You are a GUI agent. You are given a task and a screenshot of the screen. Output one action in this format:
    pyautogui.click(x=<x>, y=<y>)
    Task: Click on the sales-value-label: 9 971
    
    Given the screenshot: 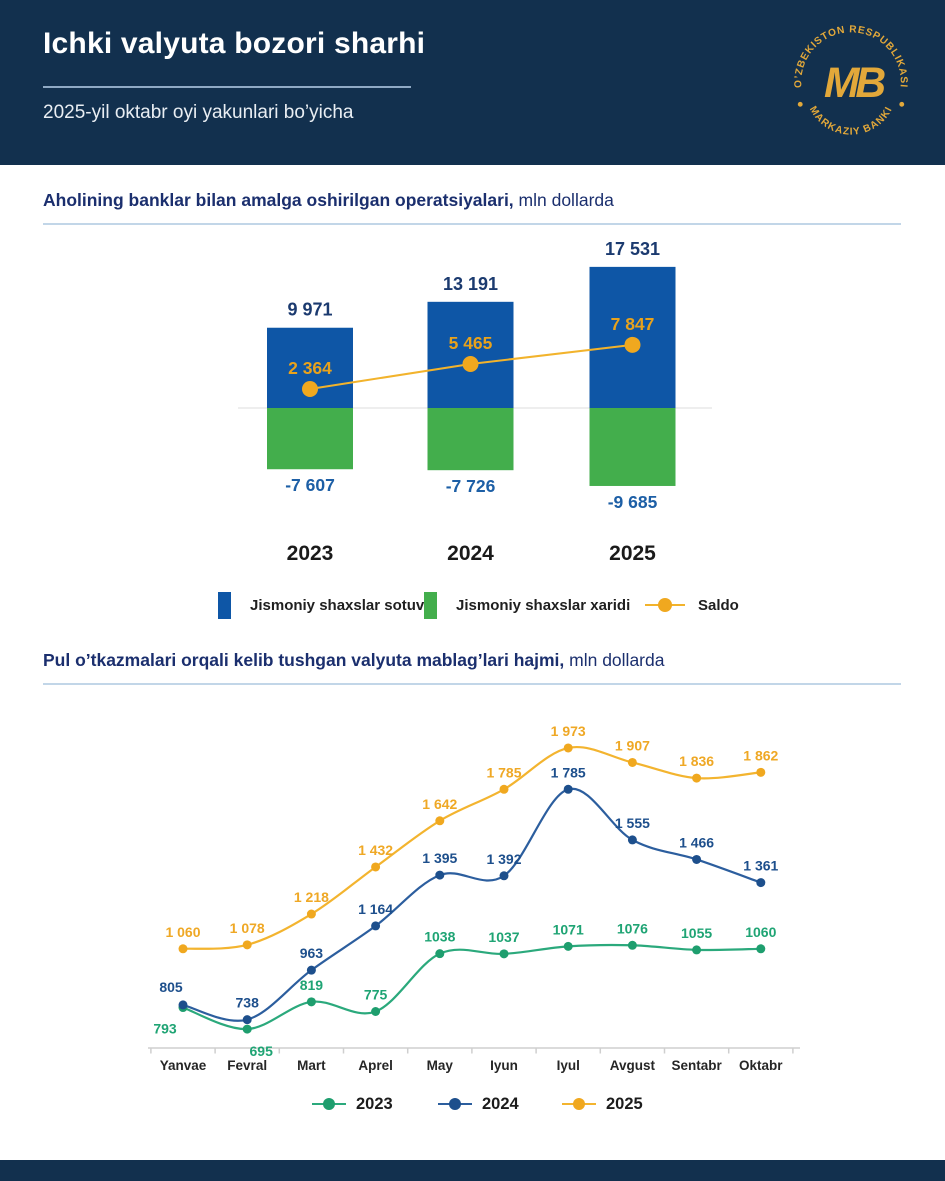 What is the action you would take?
    pyautogui.click(x=309, y=310)
    